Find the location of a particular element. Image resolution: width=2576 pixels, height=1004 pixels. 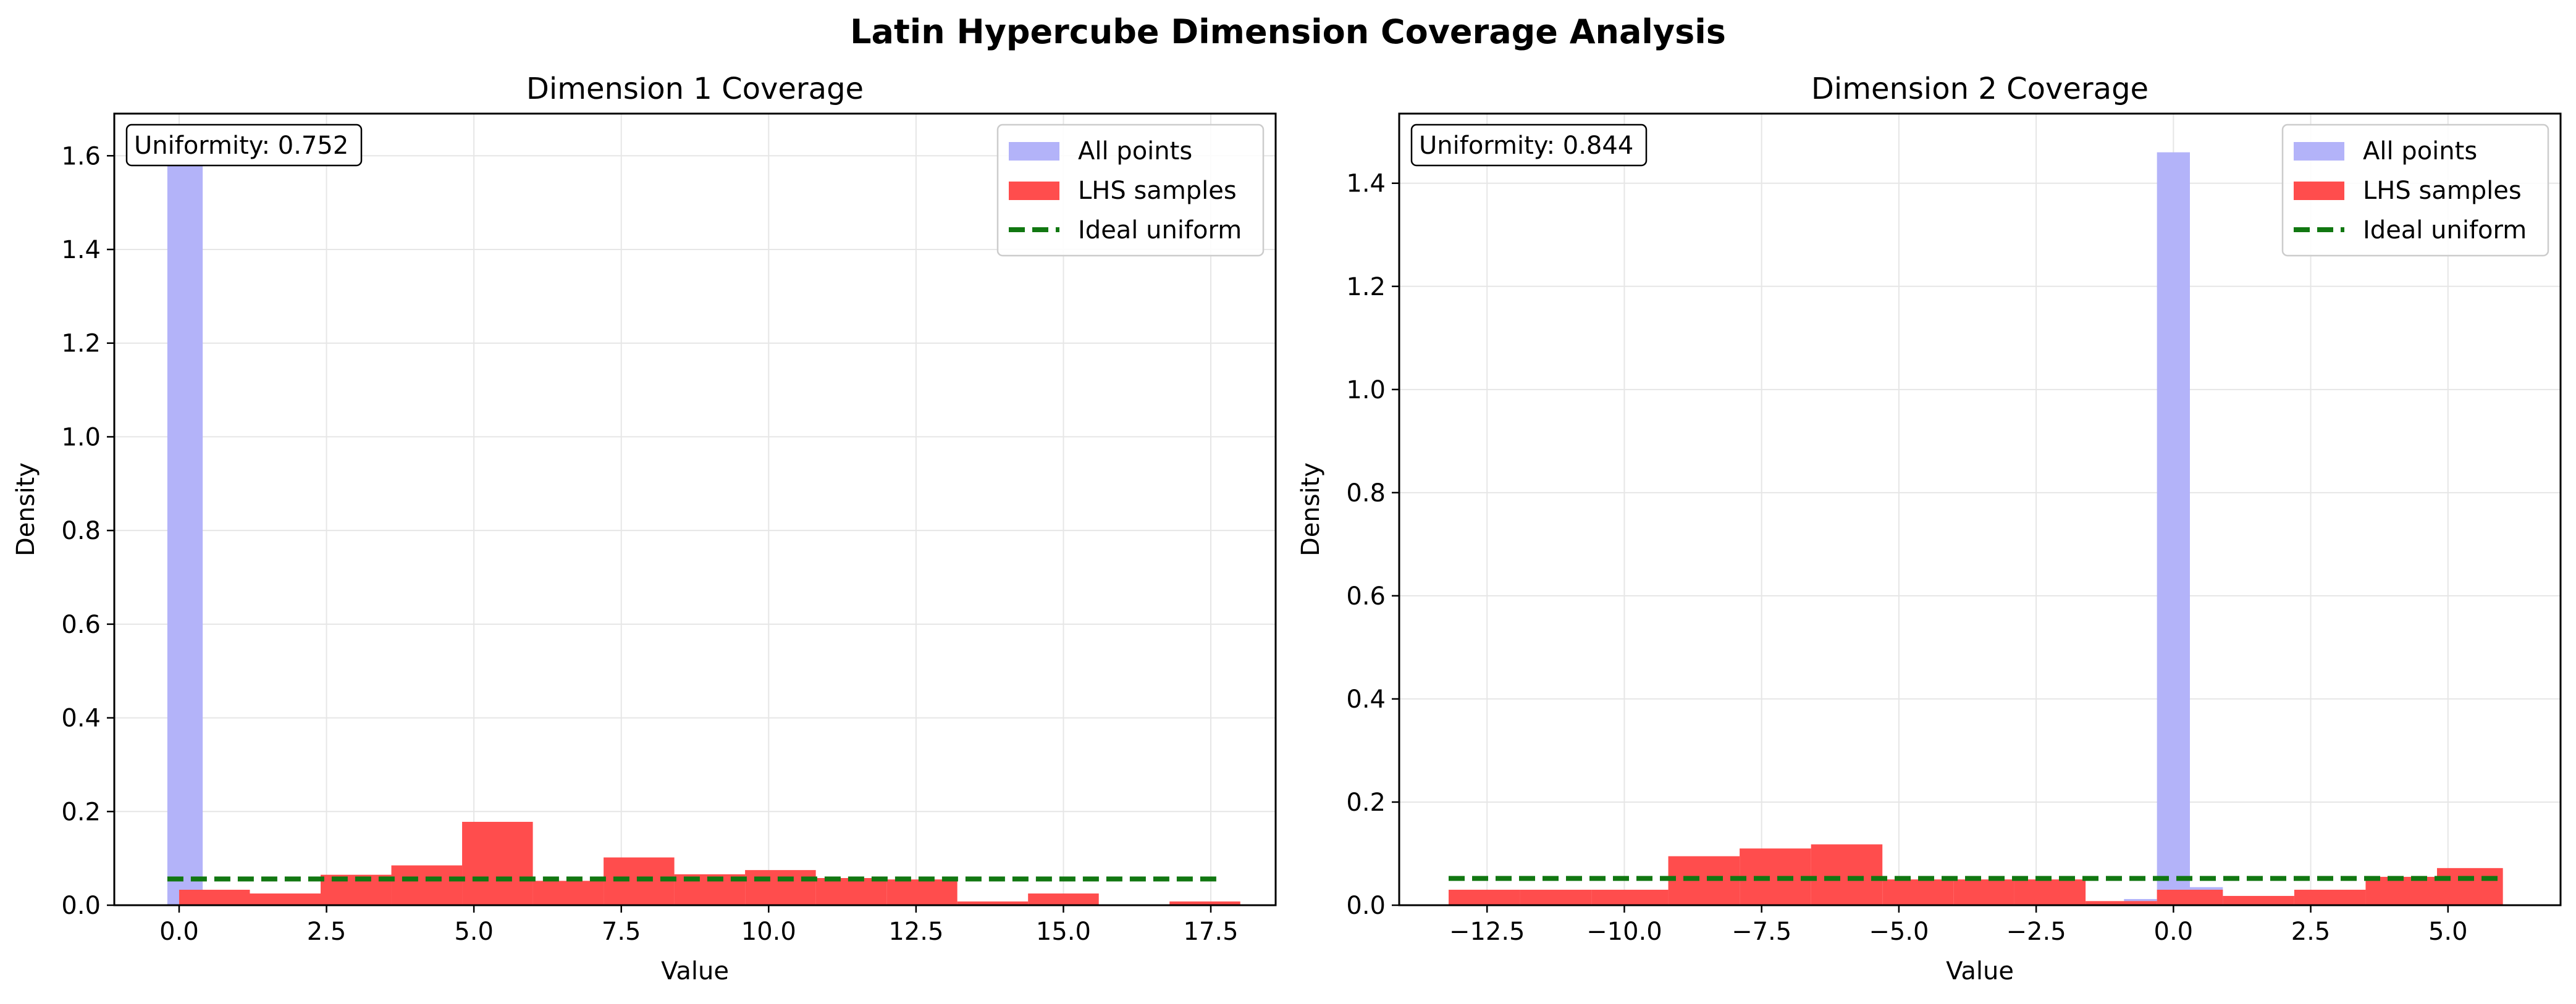

x-tick-label: 12.5 is located at coordinates (915, 932).